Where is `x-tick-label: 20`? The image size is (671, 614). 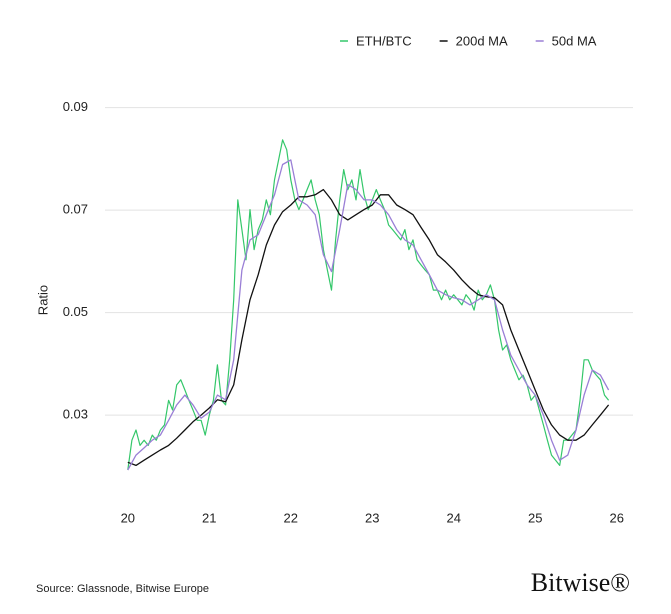
x-tick-label: 20 is located at coordinates (128, 517).